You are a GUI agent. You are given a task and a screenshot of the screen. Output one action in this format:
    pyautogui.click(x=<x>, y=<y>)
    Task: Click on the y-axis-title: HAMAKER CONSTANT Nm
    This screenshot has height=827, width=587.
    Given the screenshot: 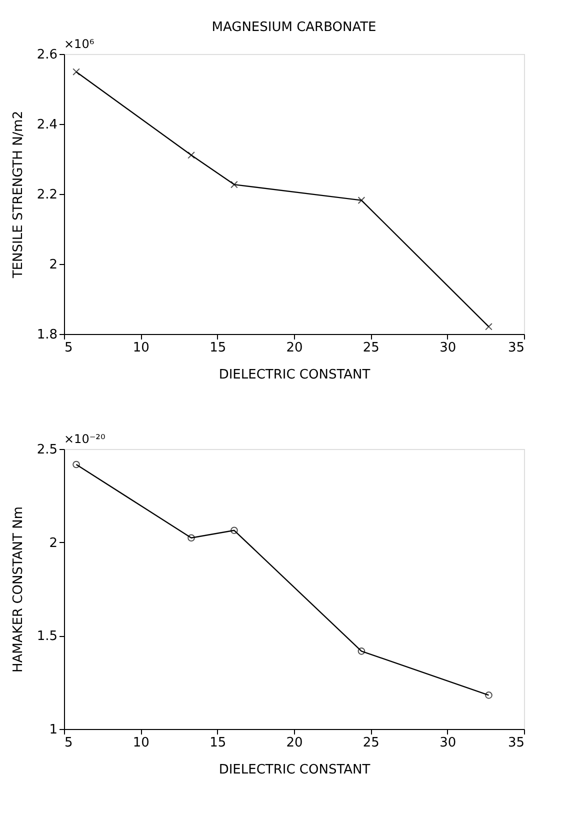 What is the action you would take?
    pyautogui.click(x=18, y=589)
    